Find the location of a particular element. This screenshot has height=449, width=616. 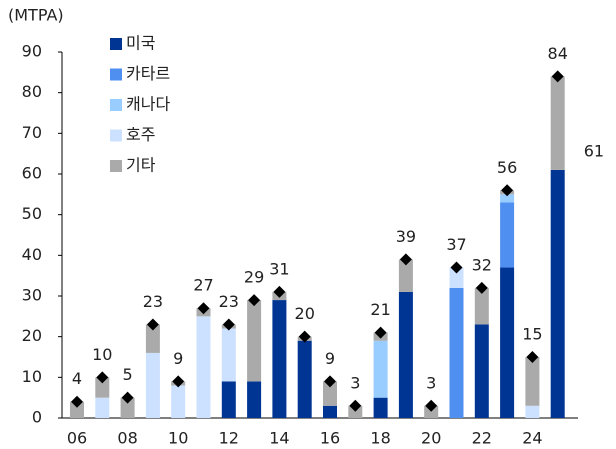

x-tick-label: 14 is located at coordinates (279, 438).